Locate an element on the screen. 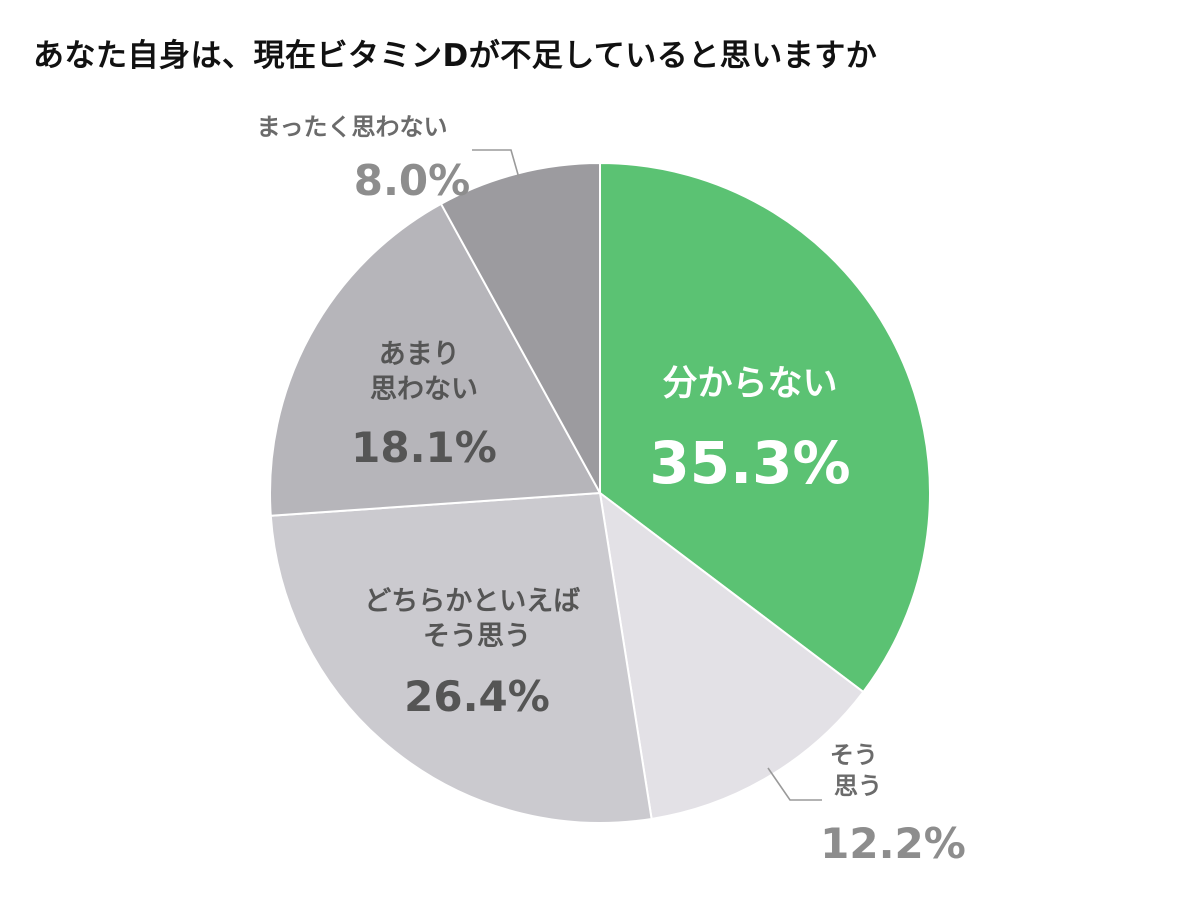 This screenshot has height=924, width=1200. slice-value-dont-know: 35.3% is located at coordinates (749, 463).